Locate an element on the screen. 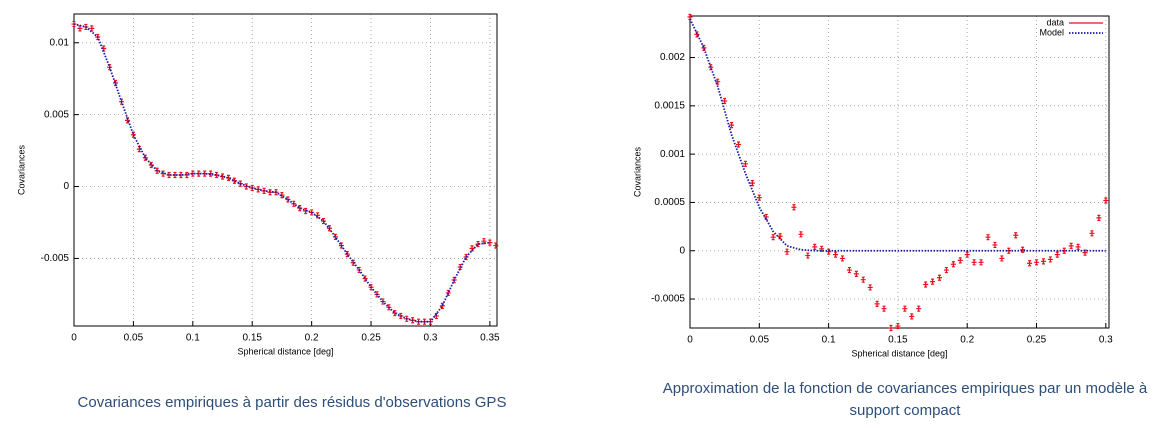  x-tick-label: 0.3 is located at coordinates (431, 338).